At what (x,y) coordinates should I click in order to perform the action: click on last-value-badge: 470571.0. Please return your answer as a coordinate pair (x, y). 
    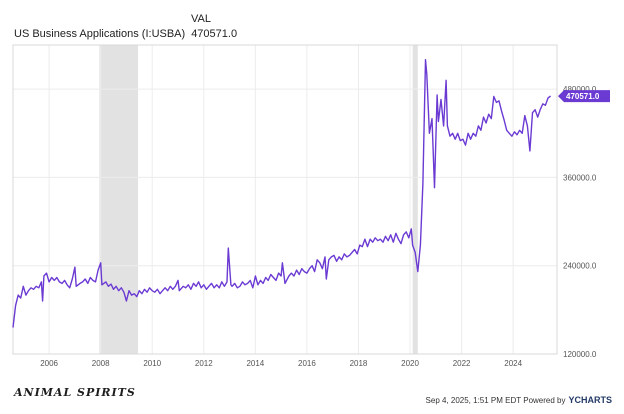
    Looking at the image, I should click on (584, 96).